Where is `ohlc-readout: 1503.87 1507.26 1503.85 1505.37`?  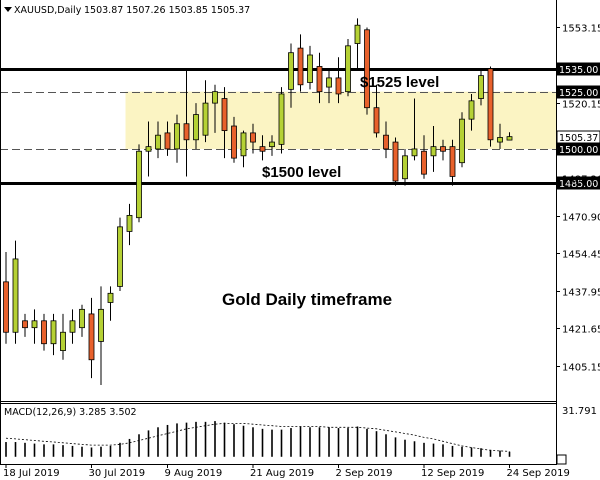
ohlc-readout: 1503.87 1507.26 1503.85 1505.37 is located at coordinates (167, 10).